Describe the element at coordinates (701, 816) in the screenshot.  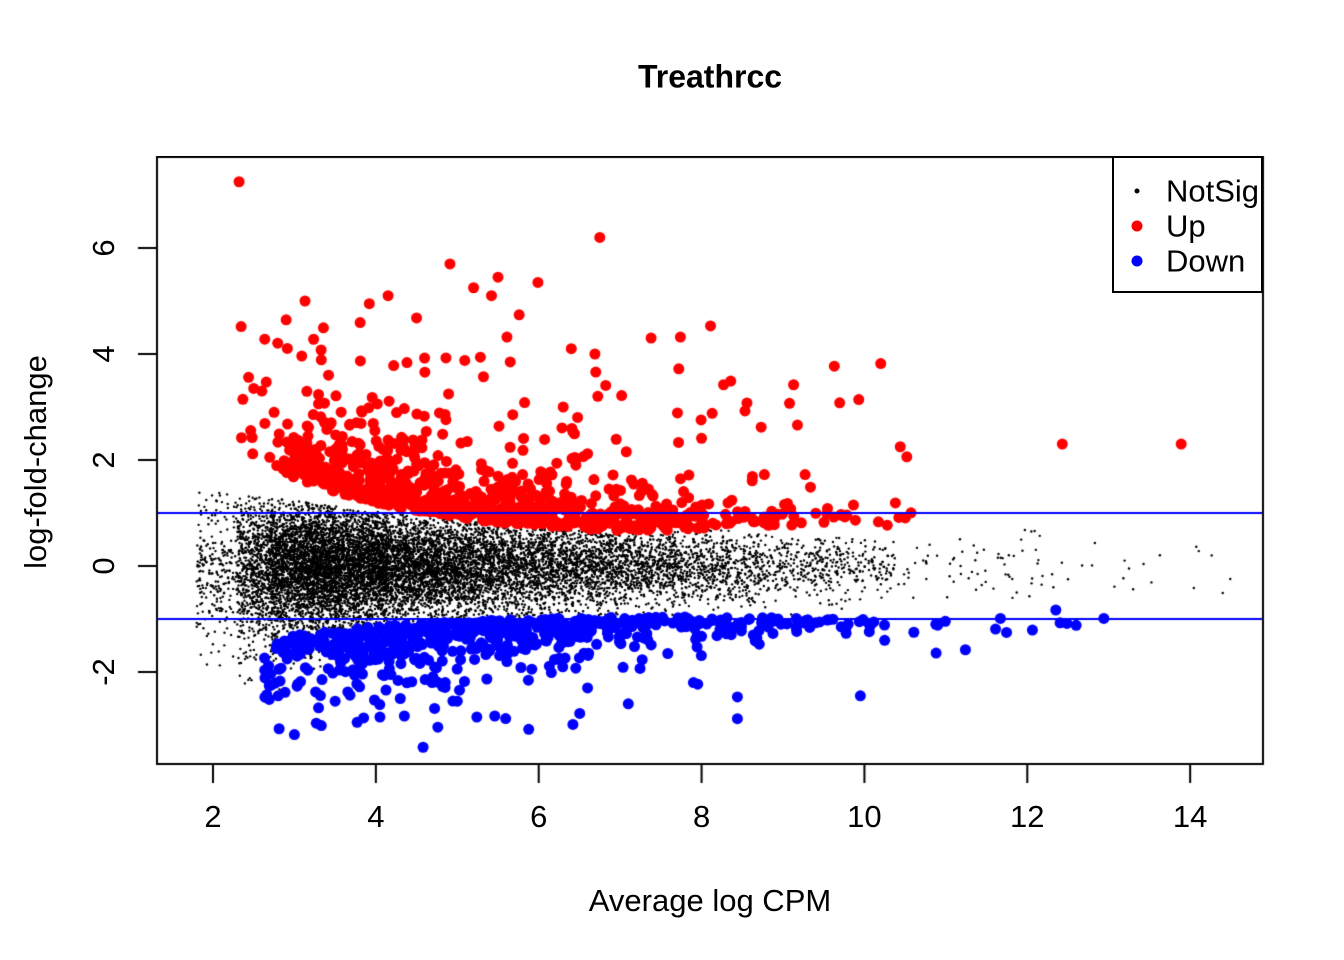
I see `x-tick-label: 8` at that location.